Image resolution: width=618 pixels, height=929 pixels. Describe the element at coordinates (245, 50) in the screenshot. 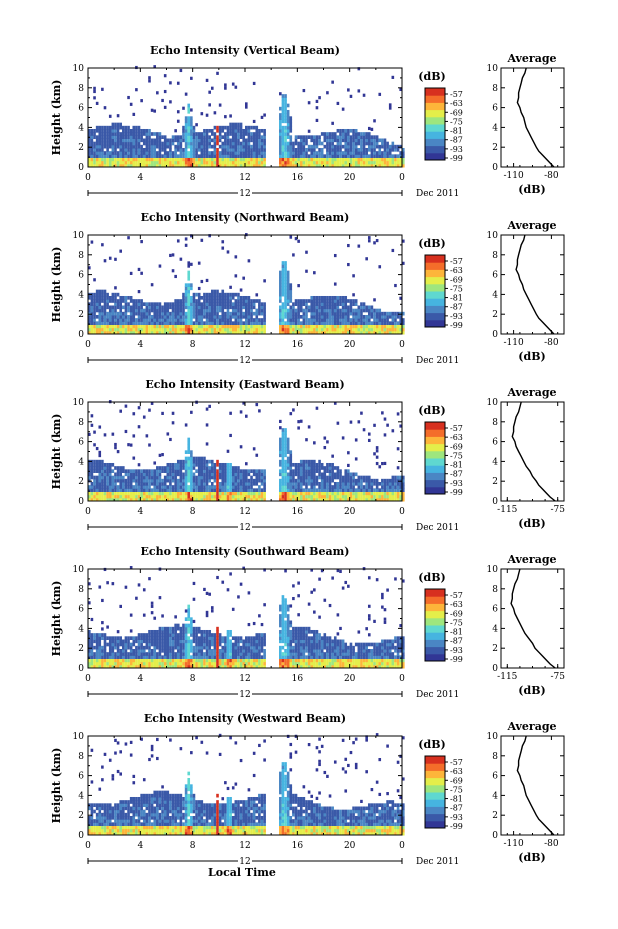

I see `panel-title: Echo Intensity (Vertical Beam)` at that location.